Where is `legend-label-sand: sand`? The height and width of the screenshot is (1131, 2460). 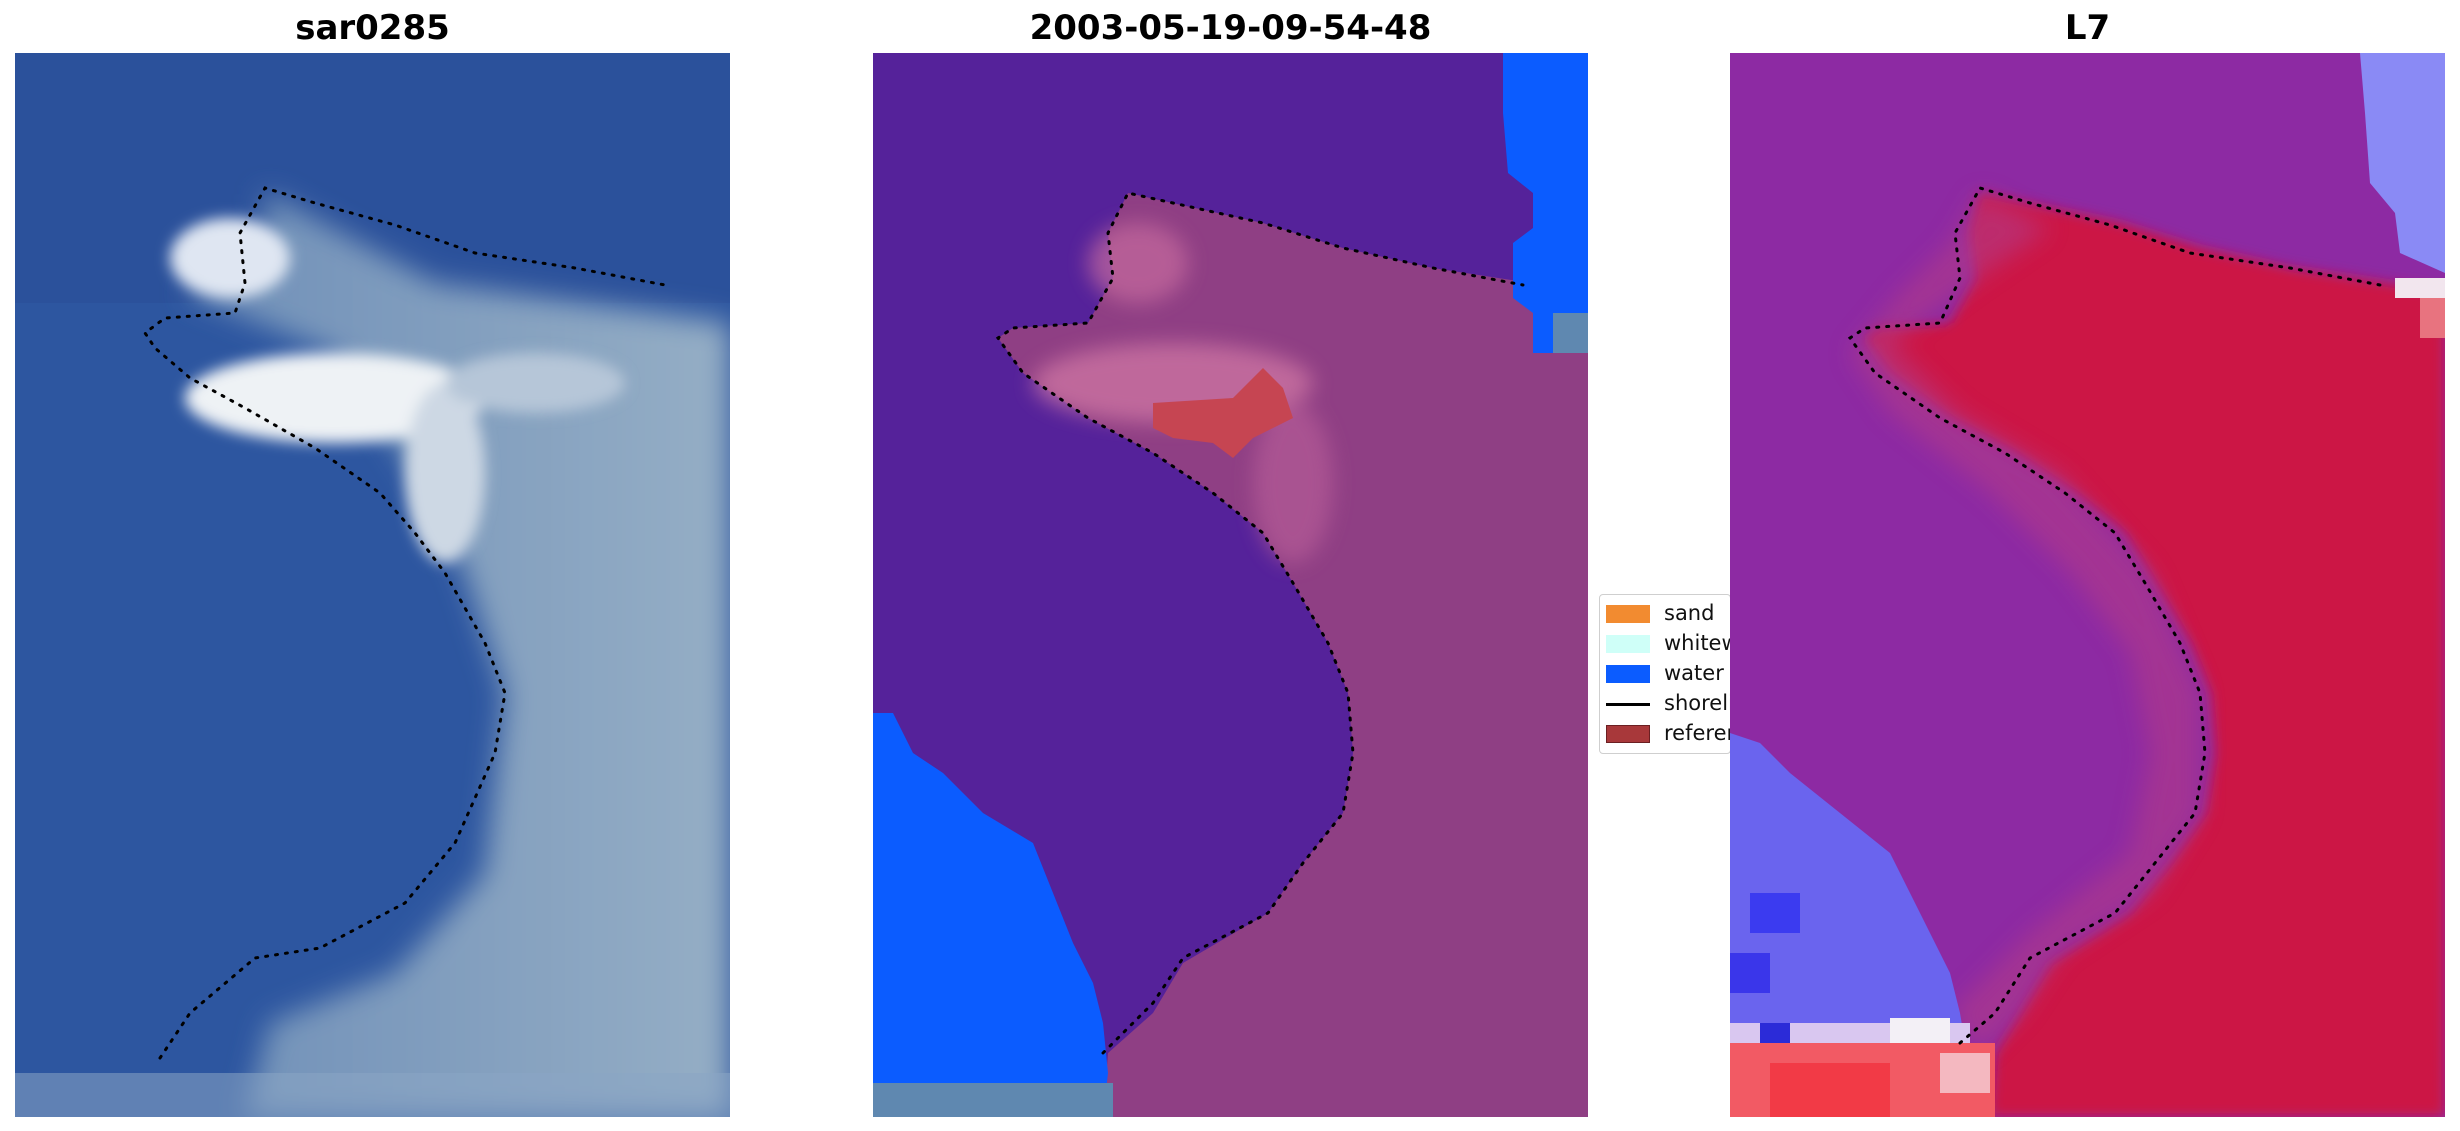
legend-label-sand: sand is located at coordinates (1689, 613).